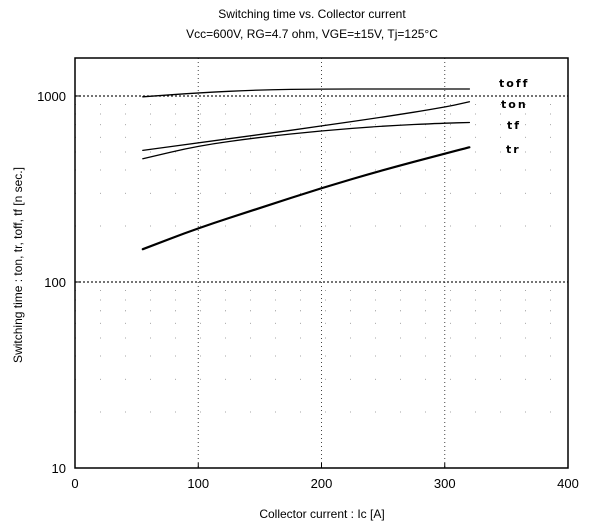 This screenshot has width=589, height=529. What do you see at coordinates (514, 83) in the screenshot?
I see `series-label-toff: toff` at bounding box center [514, 83].